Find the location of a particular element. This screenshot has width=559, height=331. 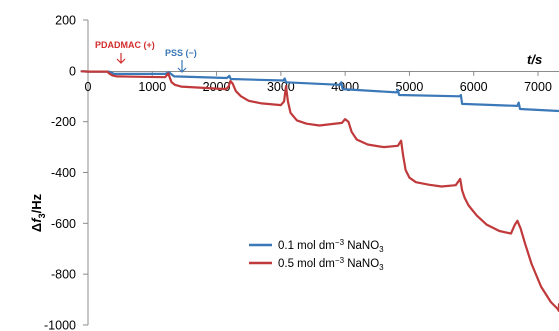

annotation-pss-label: PSS (−) is located at coordinates (181, 53).